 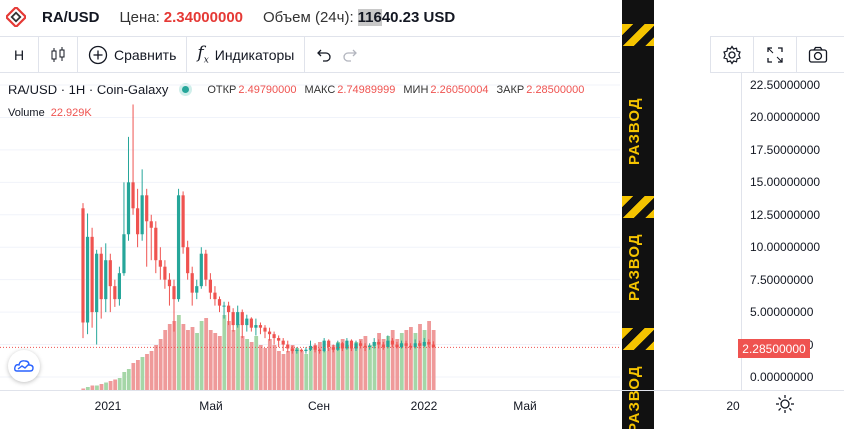 What do you see at coordinates (24, 366) in the screenshot?
I see `tradingview-logo` at bounding box center [24, 366].